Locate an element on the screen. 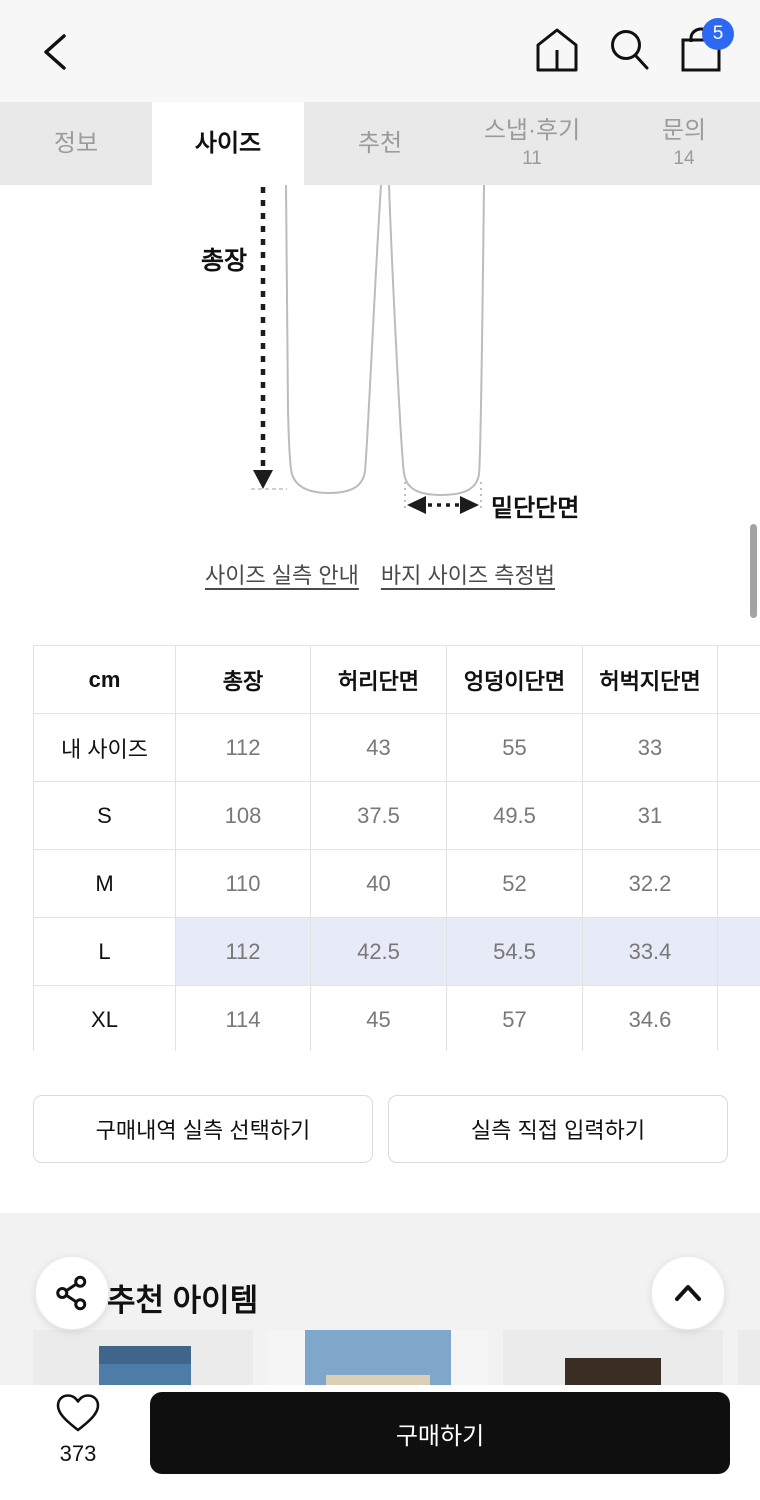  table-row-l-selected: L 112 42.5 54.5 33.4 is located at coordinates (397, 952).